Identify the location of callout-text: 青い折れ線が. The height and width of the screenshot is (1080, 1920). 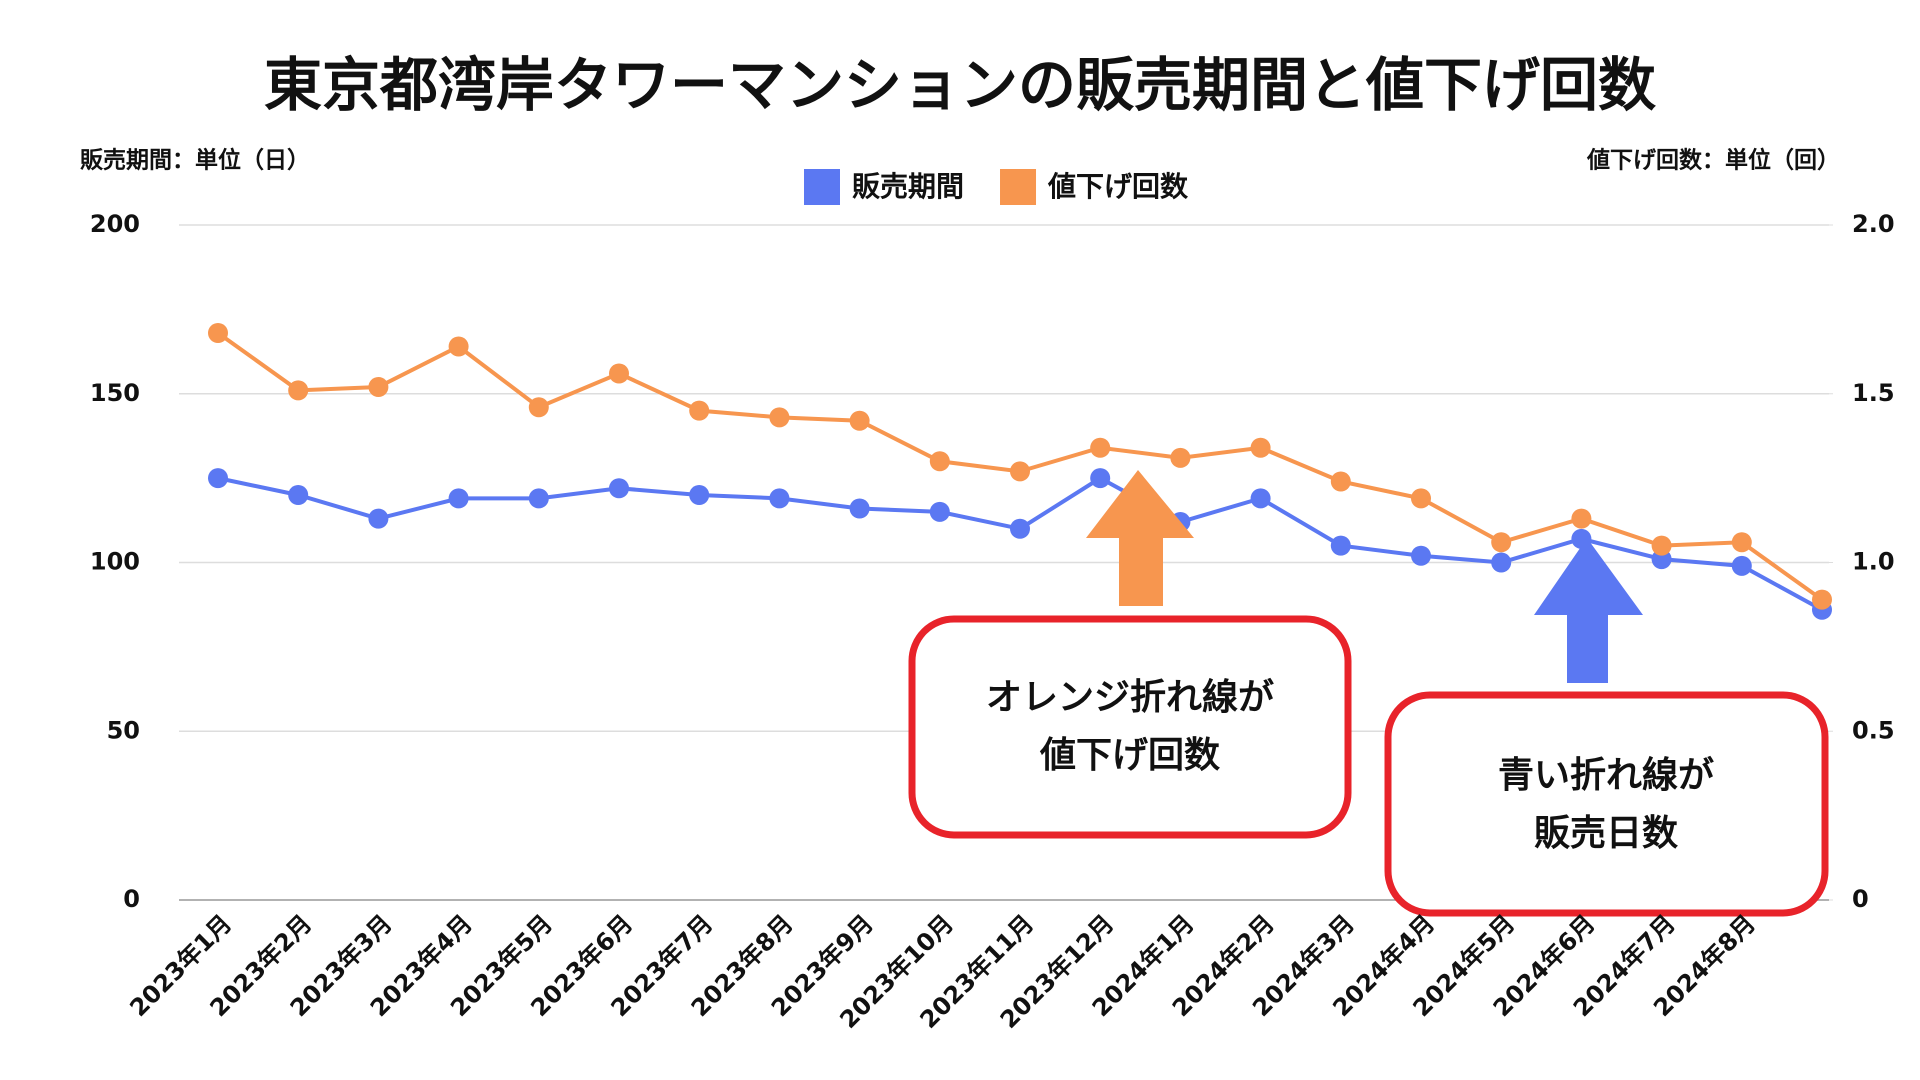
(1606, 775).